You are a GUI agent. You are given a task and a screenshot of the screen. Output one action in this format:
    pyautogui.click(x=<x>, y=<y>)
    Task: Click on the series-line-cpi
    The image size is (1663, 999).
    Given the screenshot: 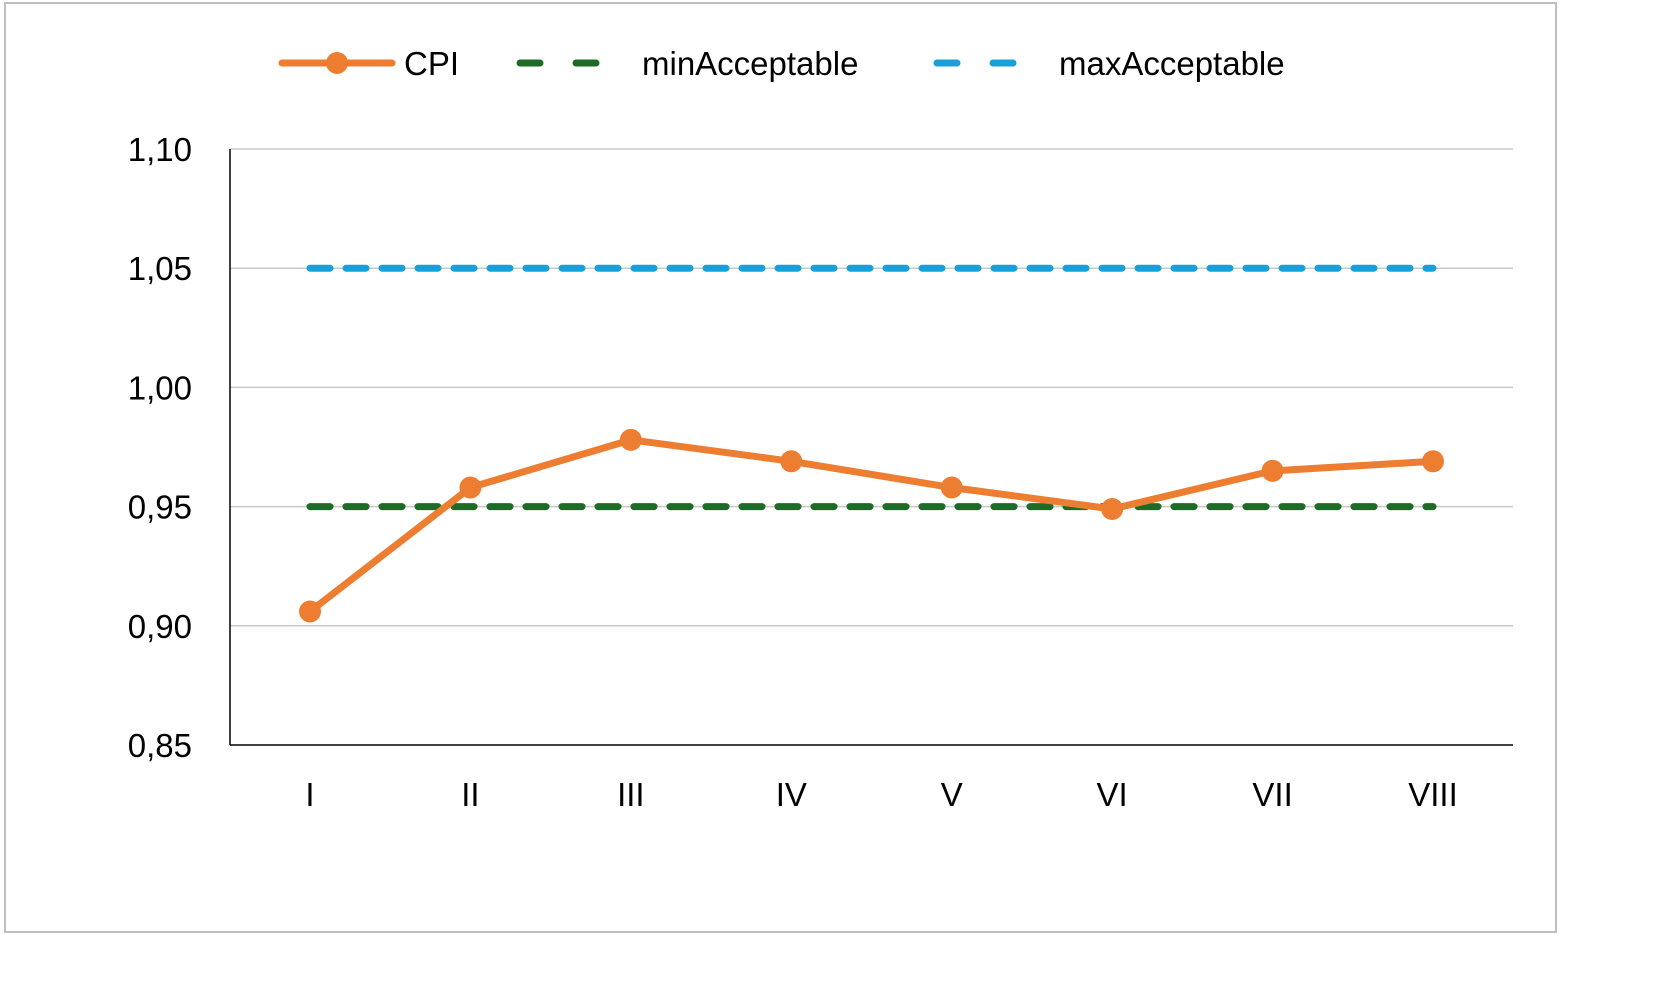 What is the action you would take?
    pyautogui.click(x=871, y=525)
    